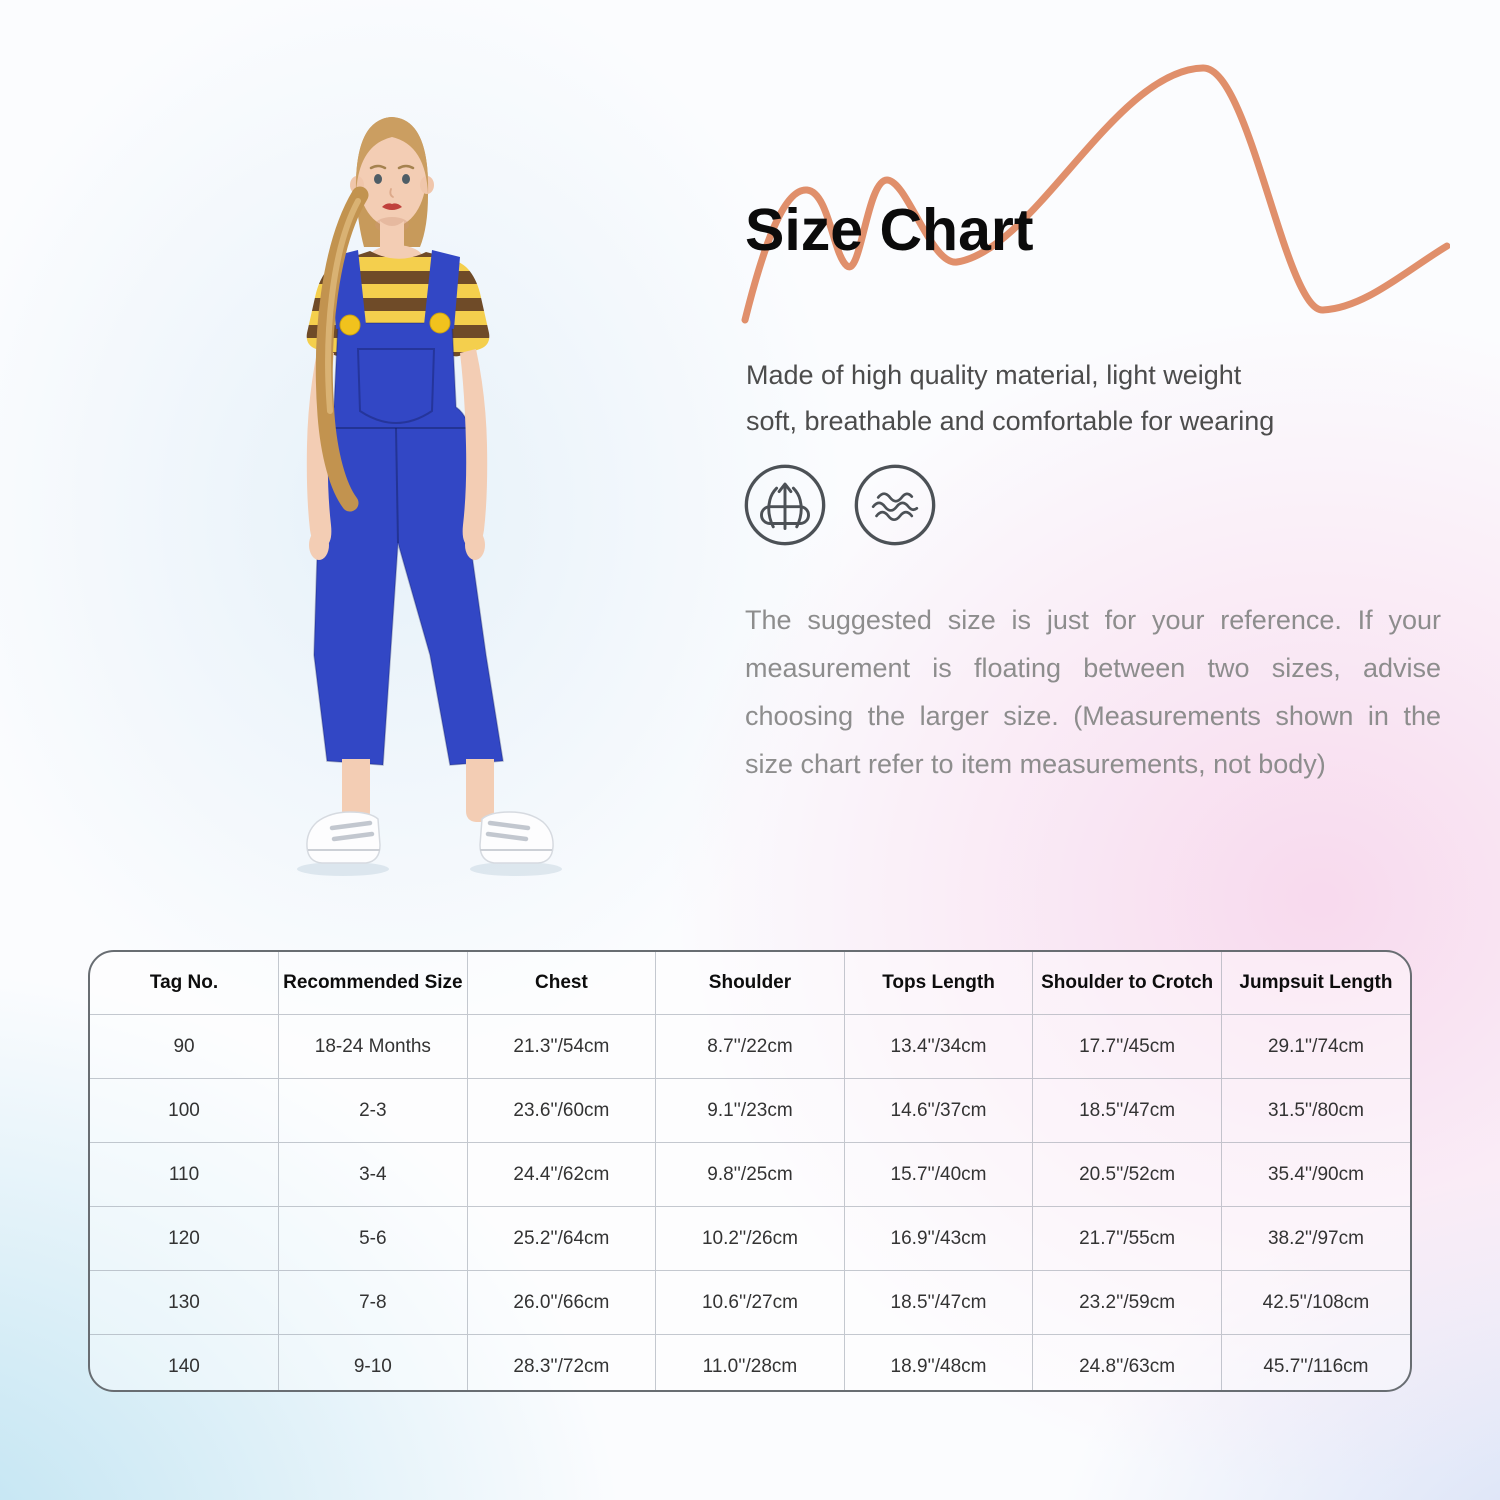 The height and width of the screenshot is (1500, 1500). What do you see at coordinates (184, 1302) in the screenshot?
I see `table-cell: 130` at bounding box center [184, 1302].